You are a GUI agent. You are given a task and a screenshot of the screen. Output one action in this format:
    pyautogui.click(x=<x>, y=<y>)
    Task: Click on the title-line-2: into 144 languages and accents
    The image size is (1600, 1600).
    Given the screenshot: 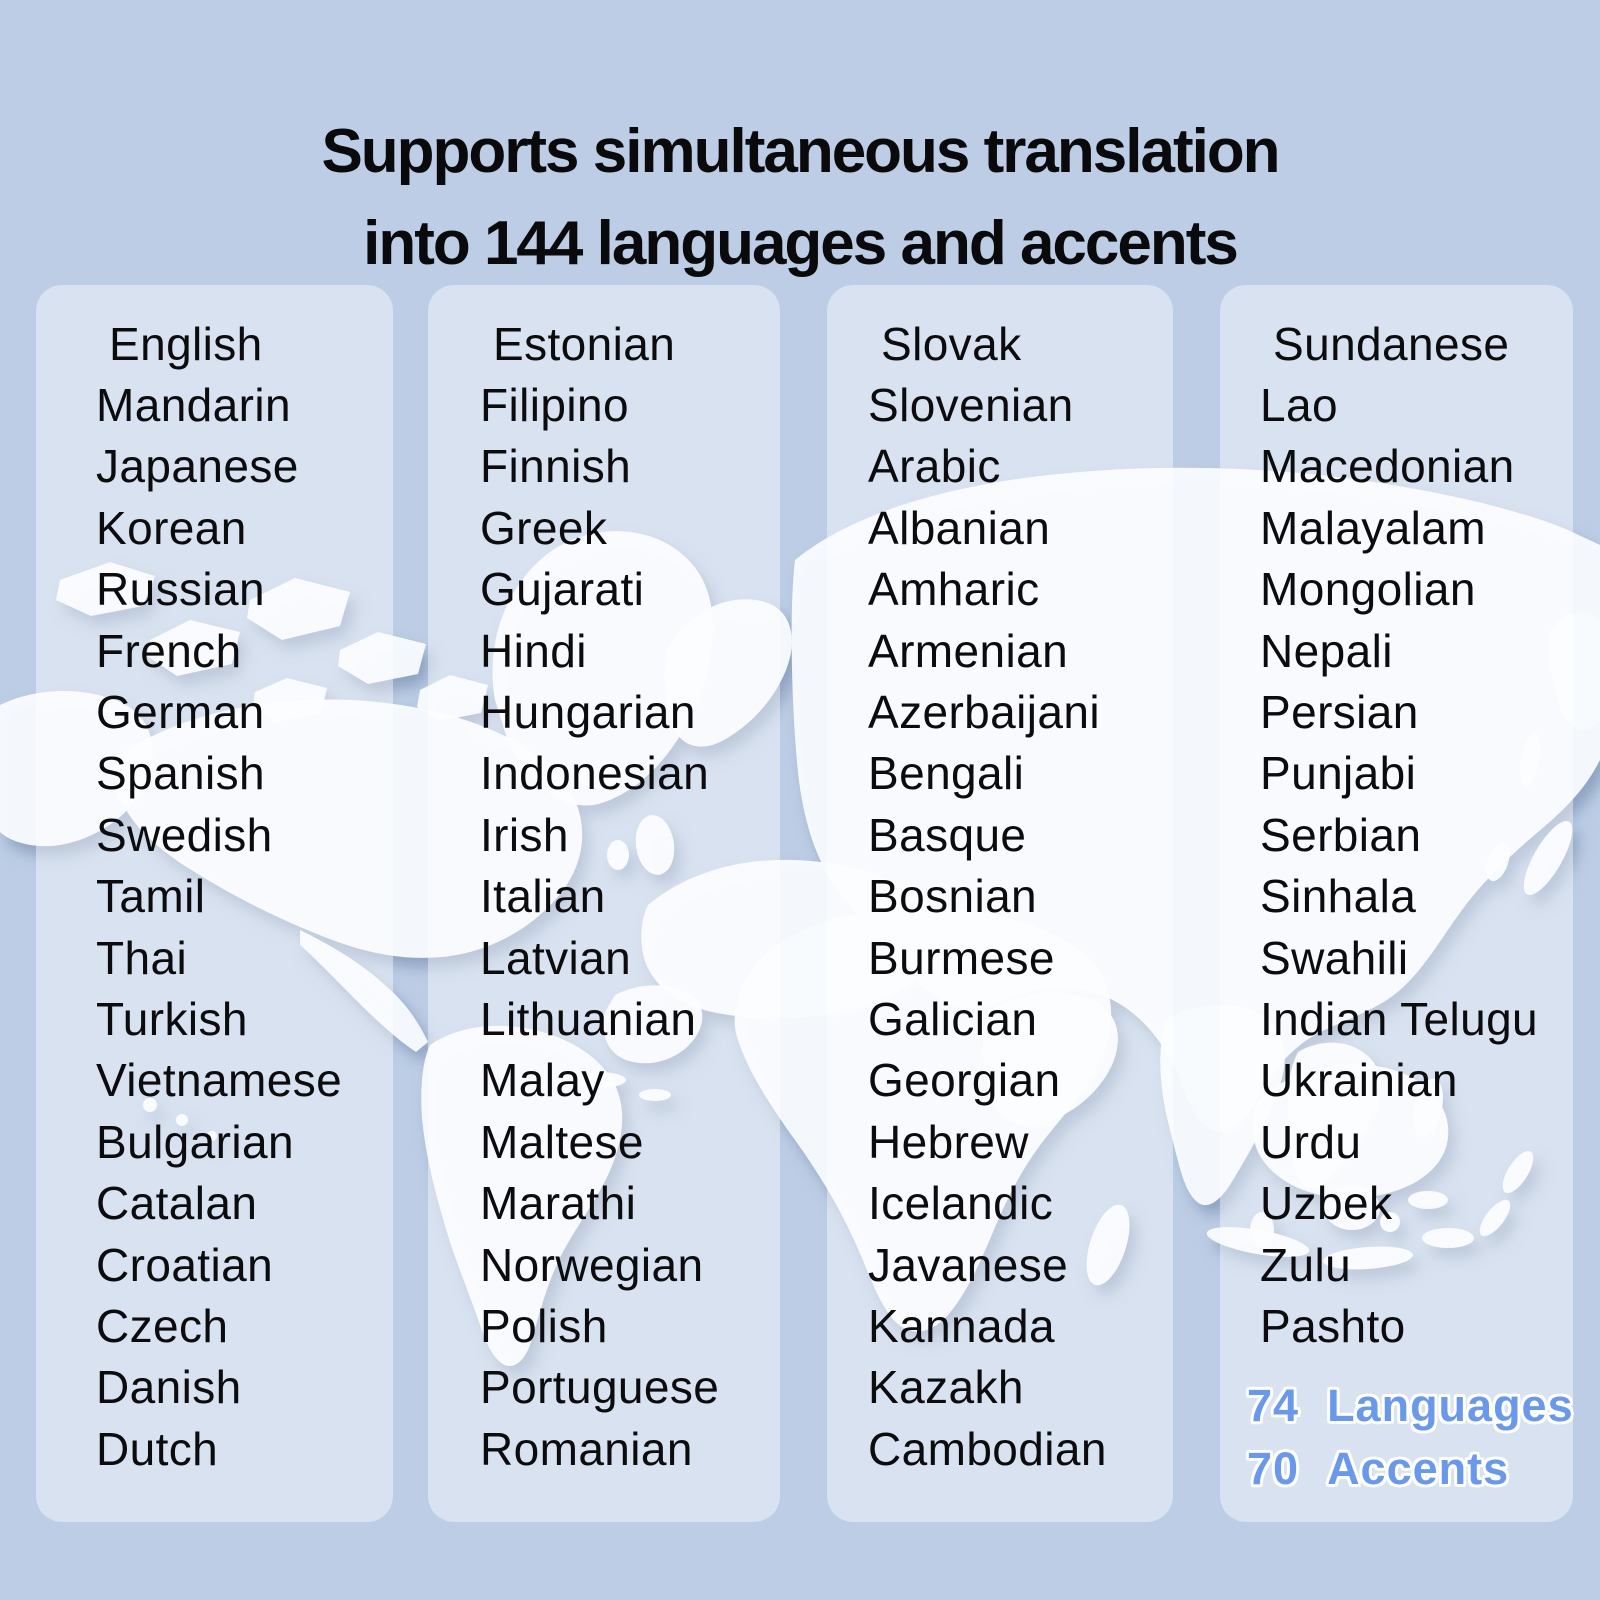 What is the action you would take?
    pyautogui.click(x=801, y=243)
    